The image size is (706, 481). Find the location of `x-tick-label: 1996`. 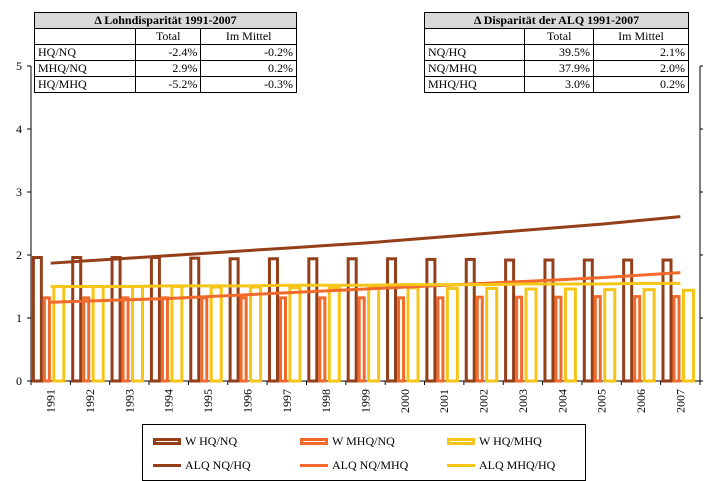

x-tick-label: 1996 is located at coordinates (247, 401).